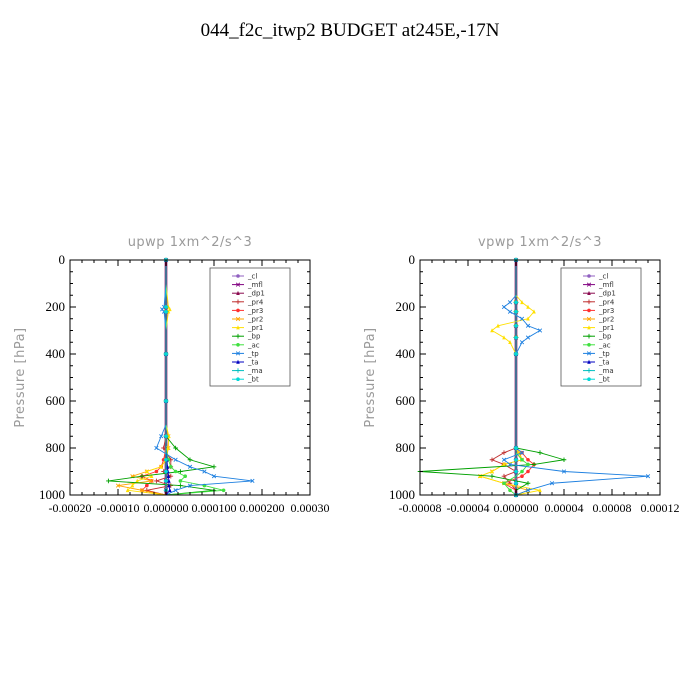 Image resolution: width=700 pixels, height=700 pixels. I want to click on legend-item-cl-label: _cl, so click(252, 277).